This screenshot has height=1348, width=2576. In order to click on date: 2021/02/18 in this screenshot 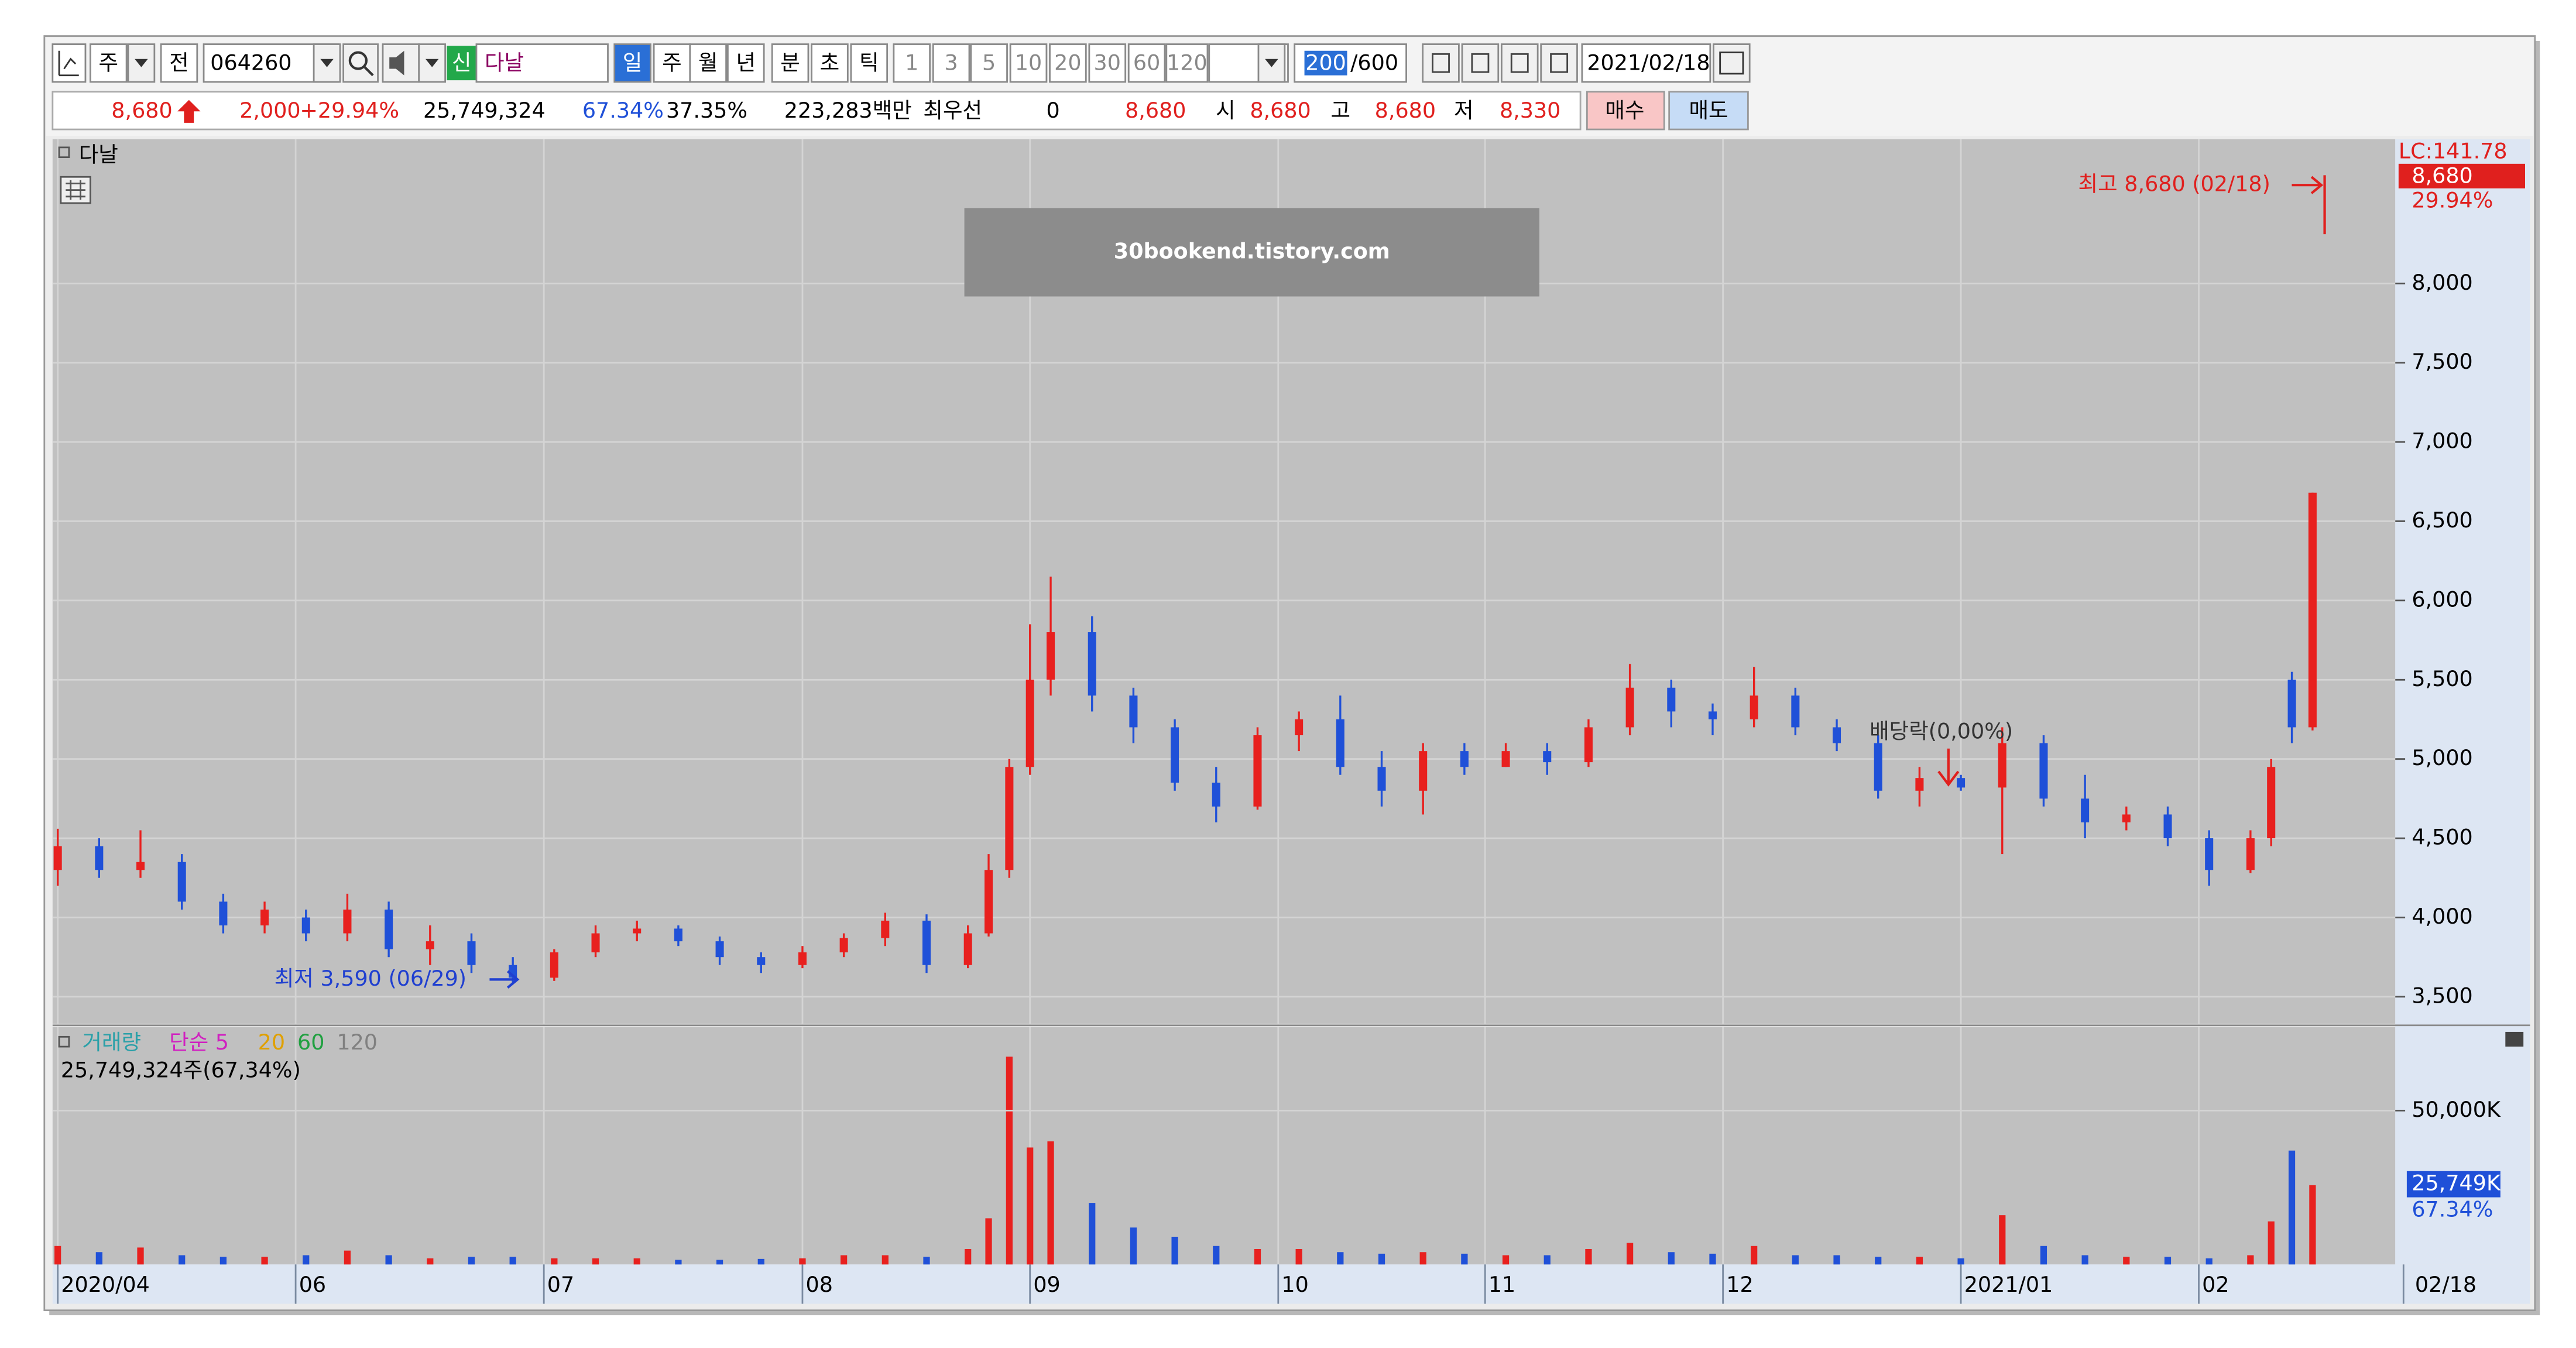, I will do `click(1649, 63)`.